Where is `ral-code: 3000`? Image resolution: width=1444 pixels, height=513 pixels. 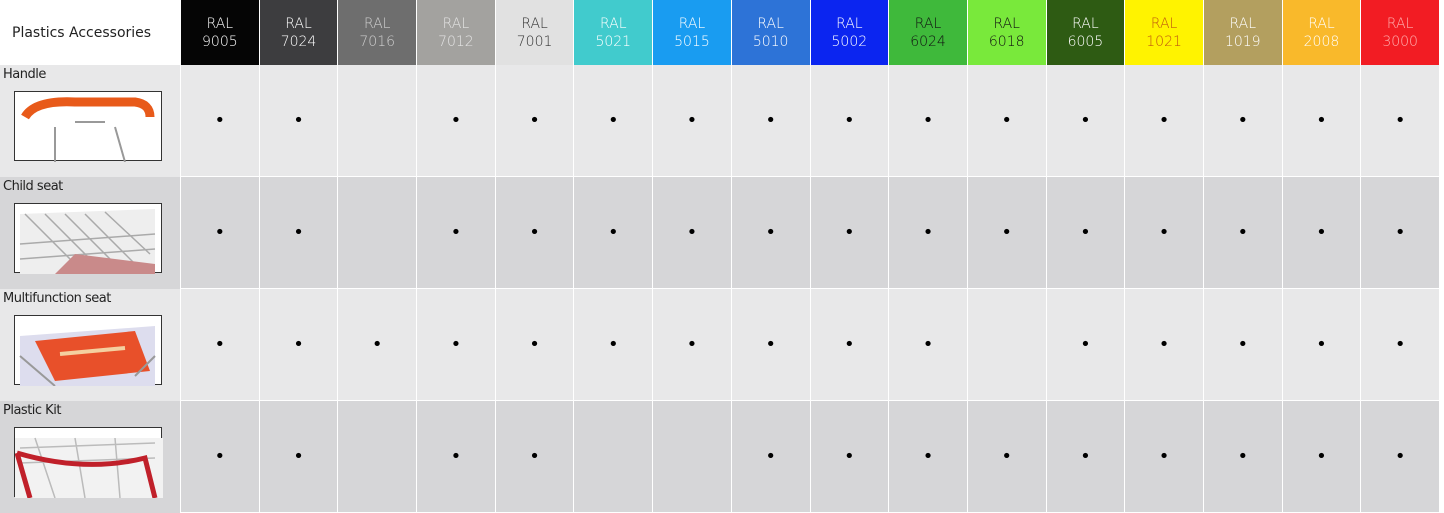 ral-code: 3000 is located at coordinates (1400, 41).